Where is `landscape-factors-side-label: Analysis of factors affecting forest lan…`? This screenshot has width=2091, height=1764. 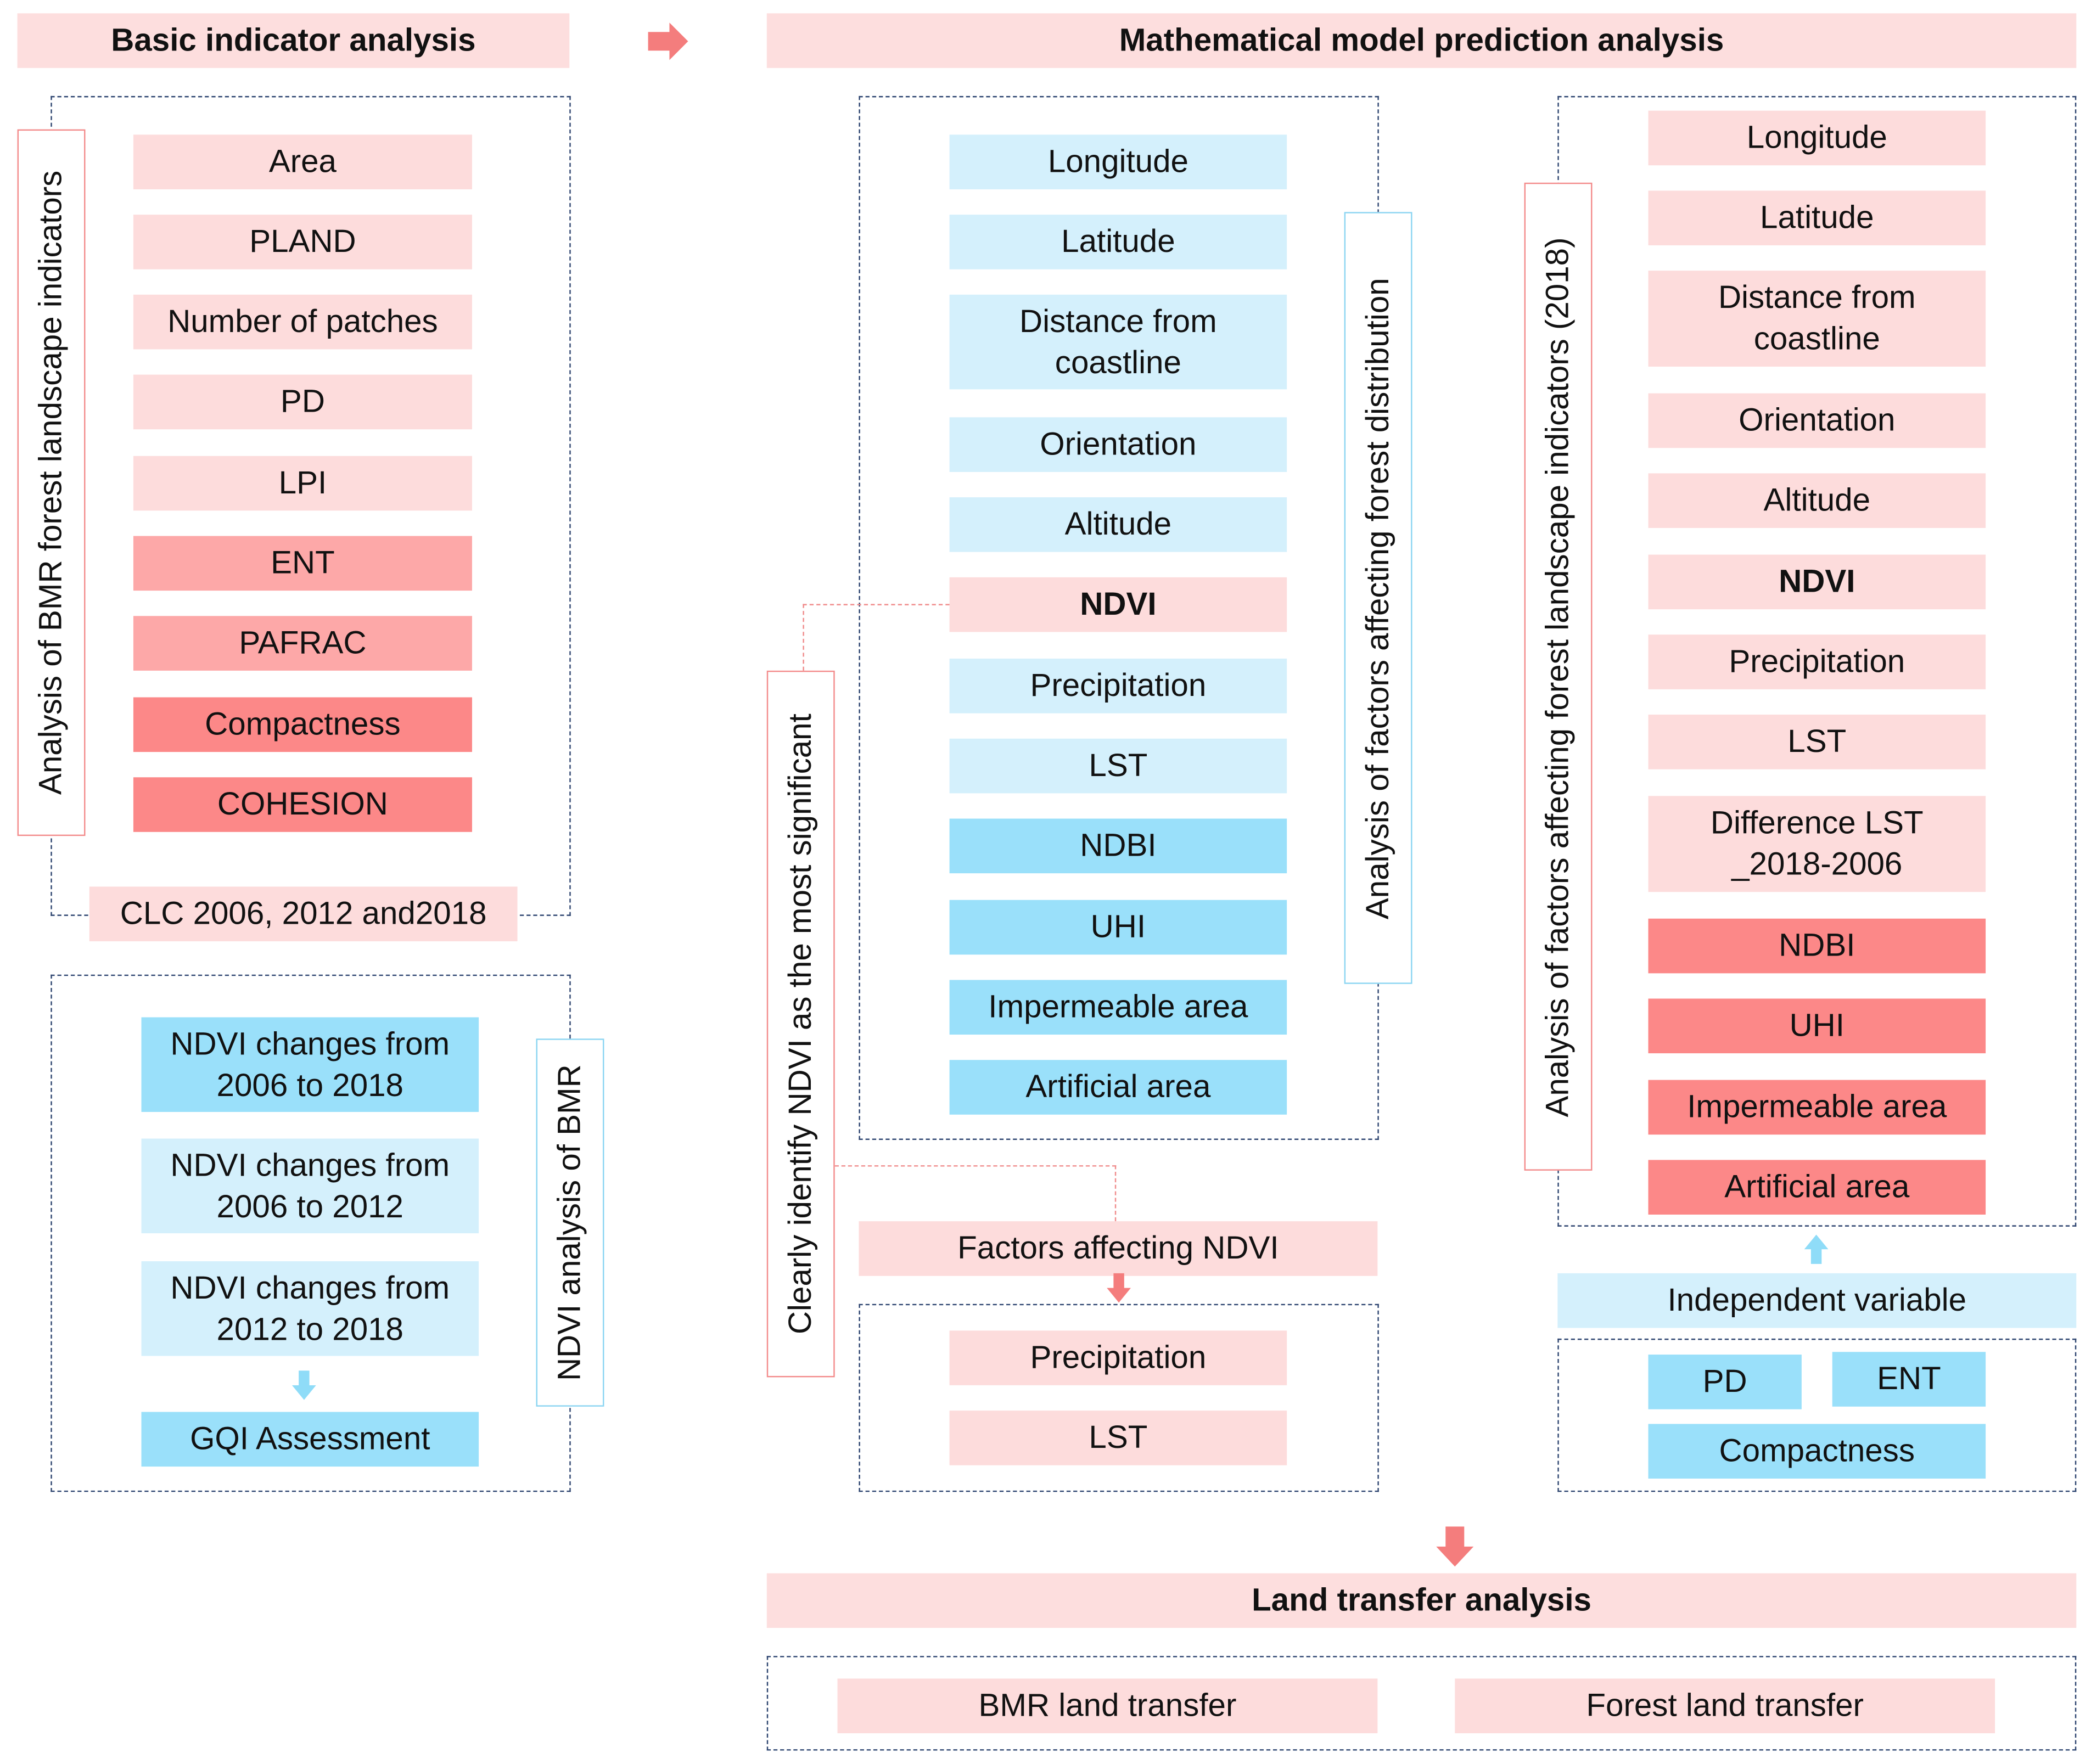 landscape-factors-side-label: Analysis of factors affecting forest lan… is located at coordinates (1558, 676).